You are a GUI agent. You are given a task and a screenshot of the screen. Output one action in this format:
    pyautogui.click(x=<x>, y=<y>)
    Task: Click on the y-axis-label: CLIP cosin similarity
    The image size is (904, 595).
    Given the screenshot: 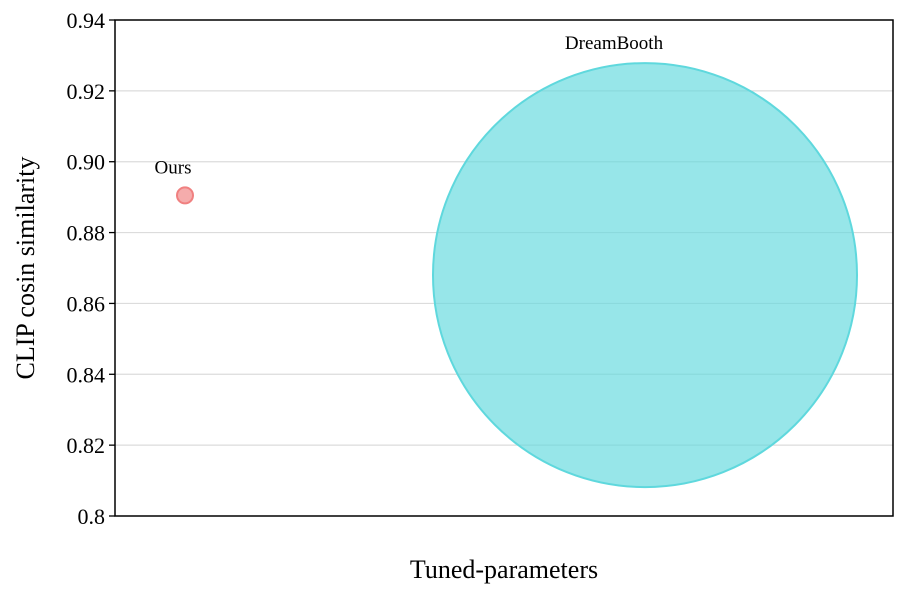 What is the action you would take?
    pyautogui.click(x=25, y=268)
    